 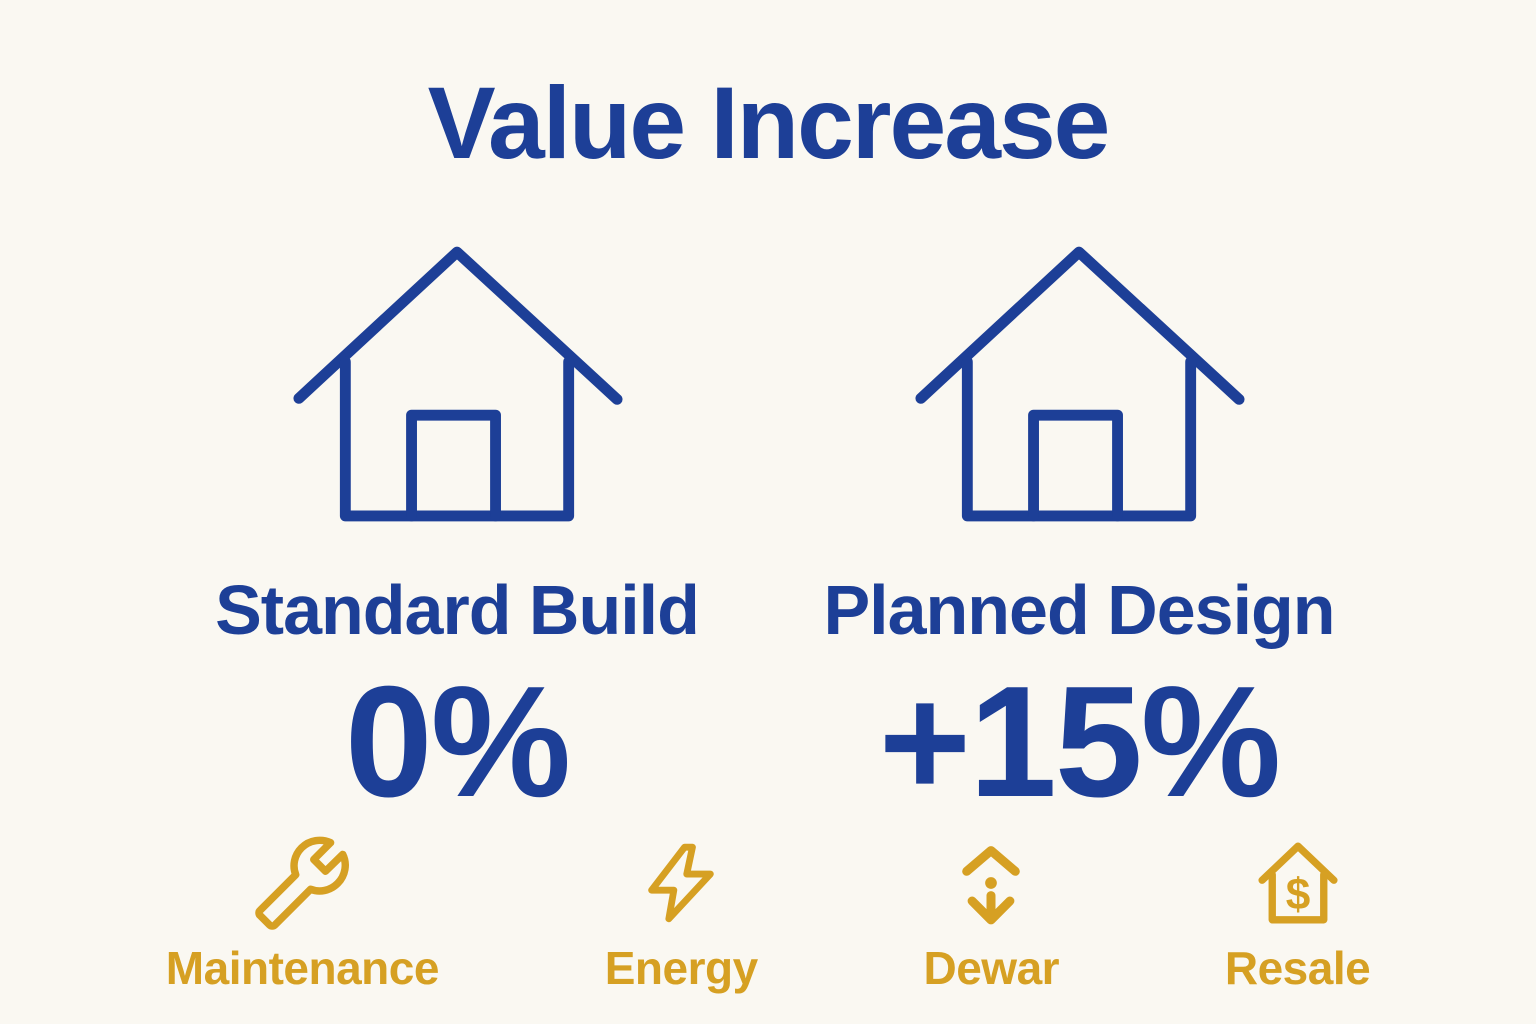 What do you see at coordinates (681, 883) in the screenshot?
I see `lightning-icon` at bounding box center [681, 883].